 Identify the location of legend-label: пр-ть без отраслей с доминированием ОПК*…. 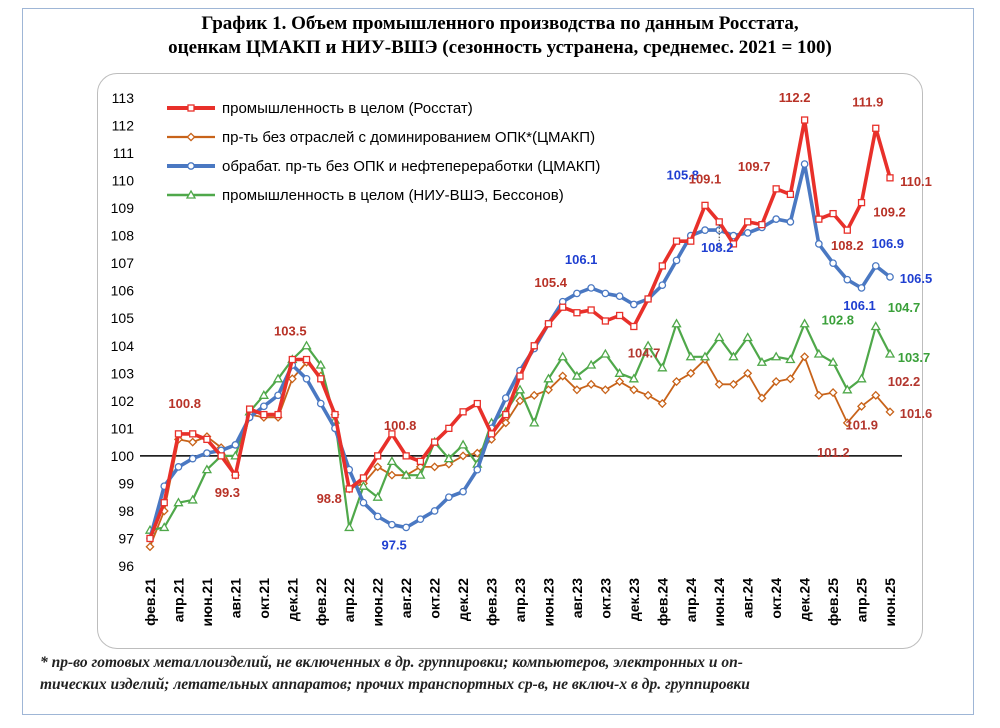
(408, 137).